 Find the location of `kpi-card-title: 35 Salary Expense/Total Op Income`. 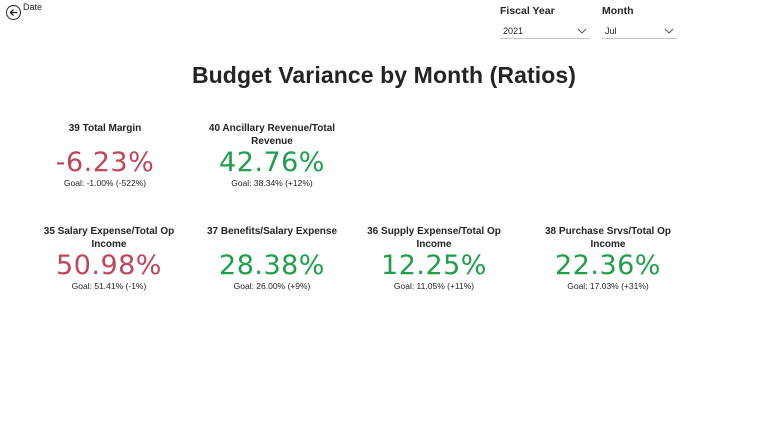

kpi-card-title: 35 Salary Expense/Total Op Income is located at coordinates (109, 238).